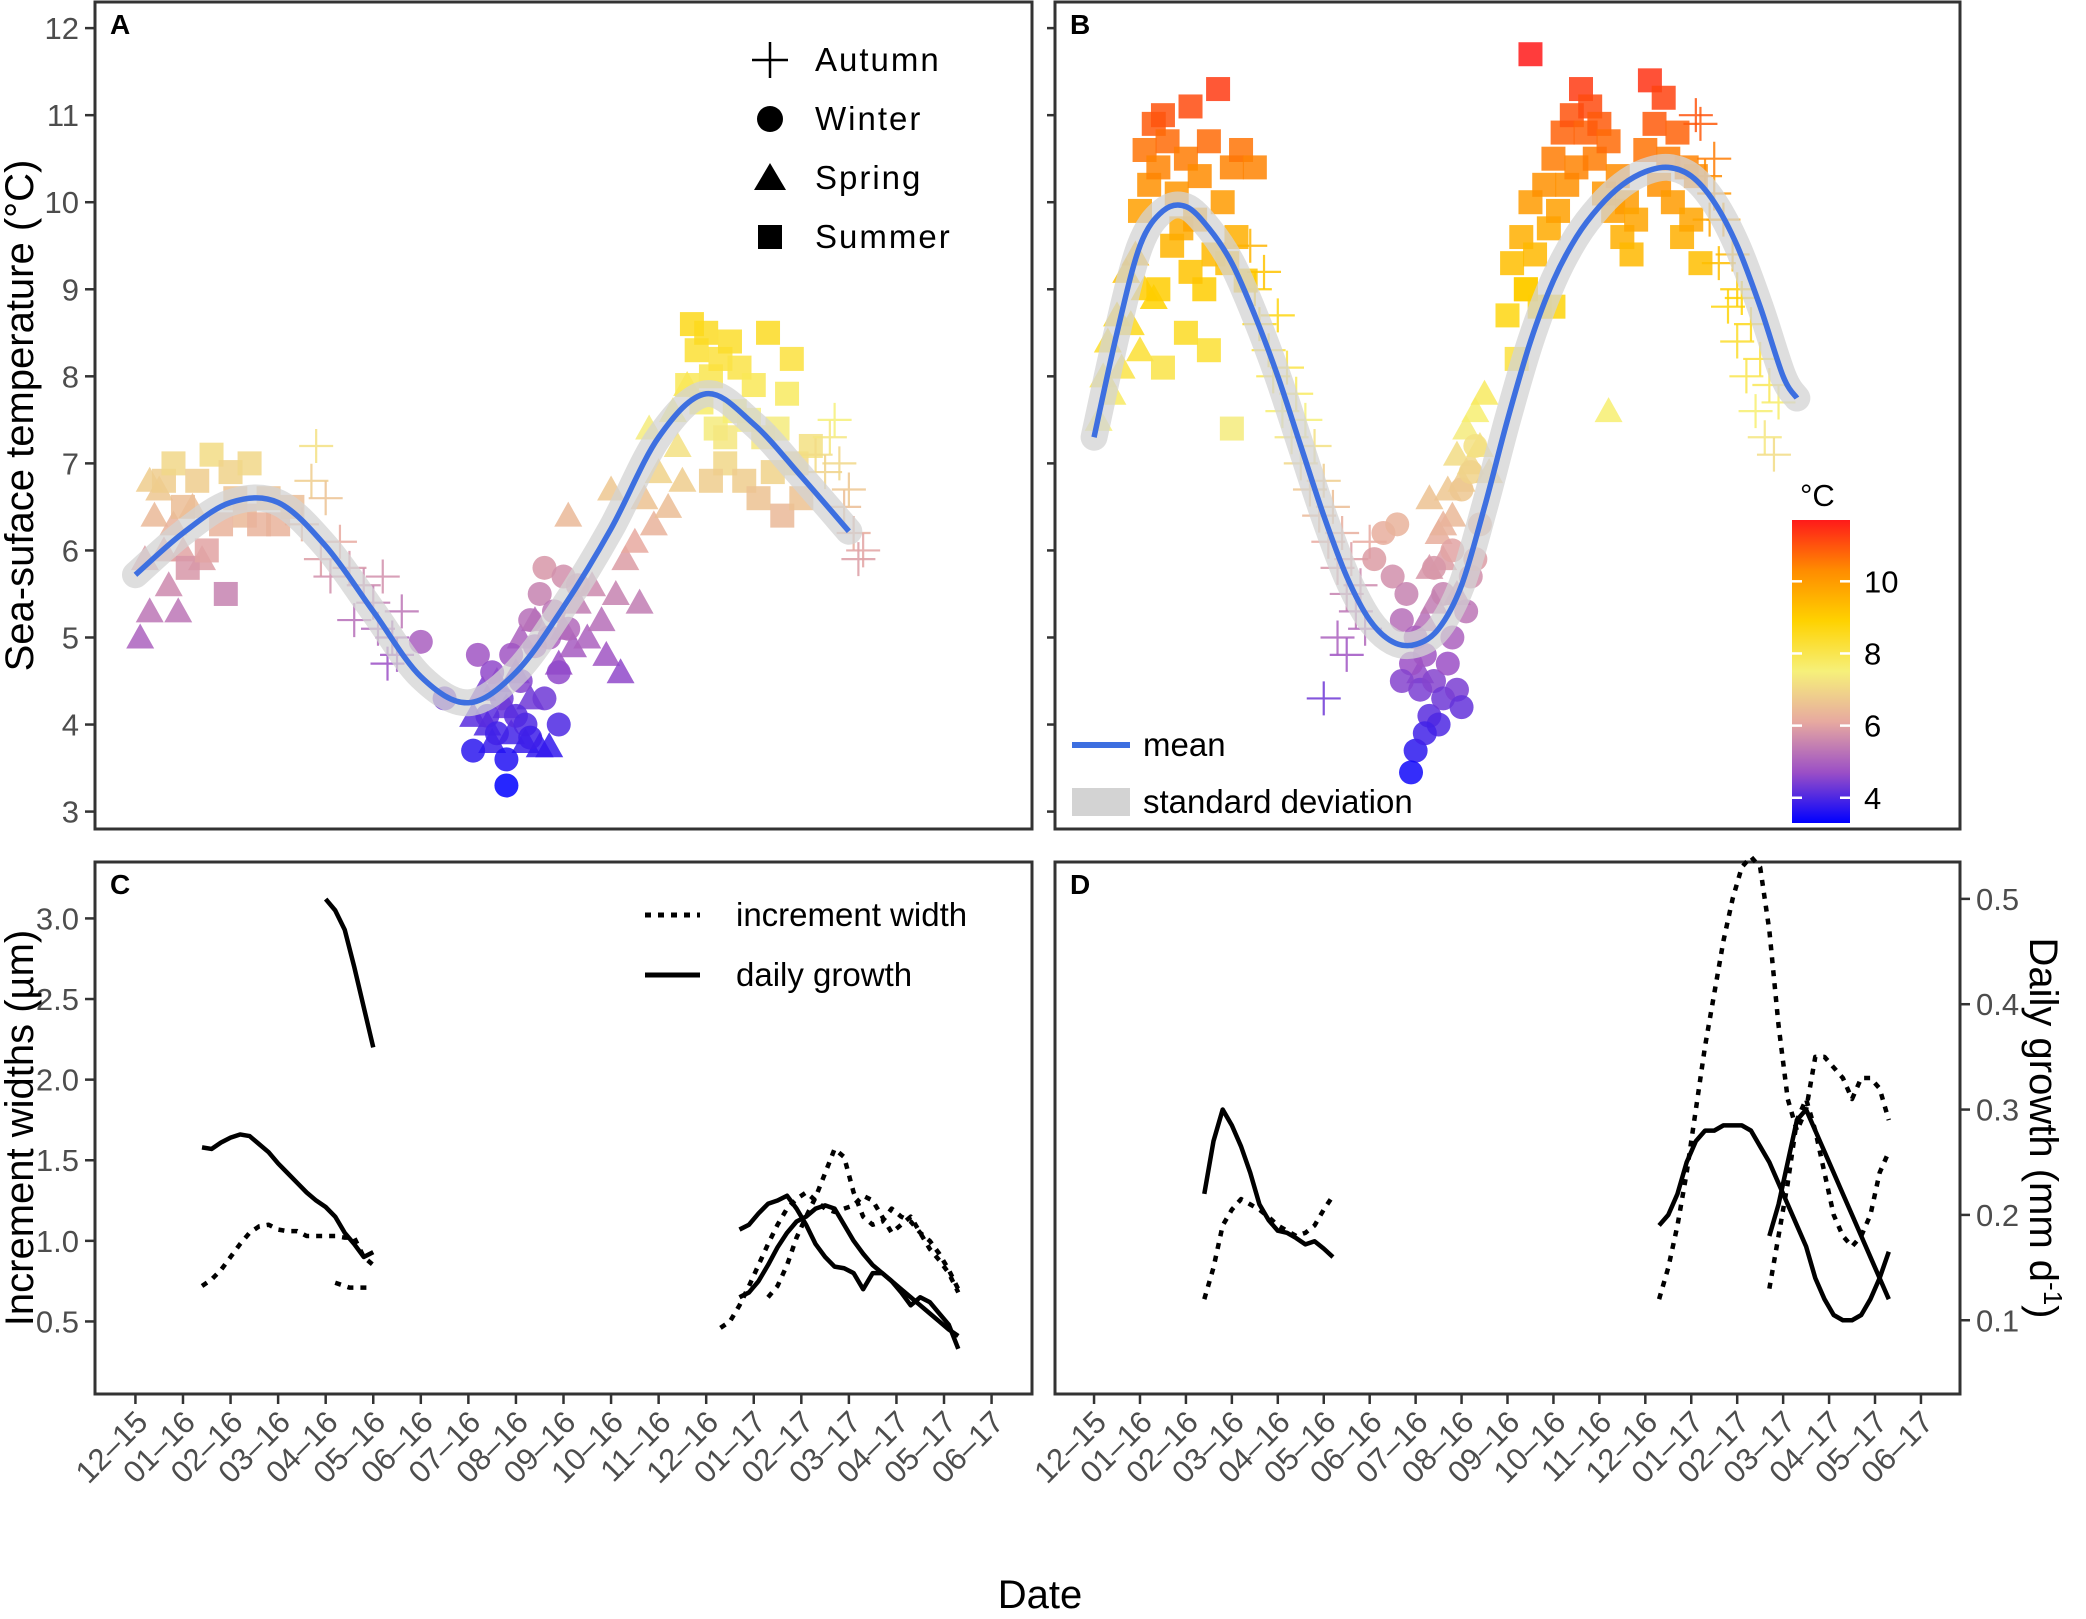 The width and height of the screenshot is (2086, 1619). Describe the element at coordinates (1997, 1004) in the screenshot. I see `y-tick-label: 0.4` at that location.